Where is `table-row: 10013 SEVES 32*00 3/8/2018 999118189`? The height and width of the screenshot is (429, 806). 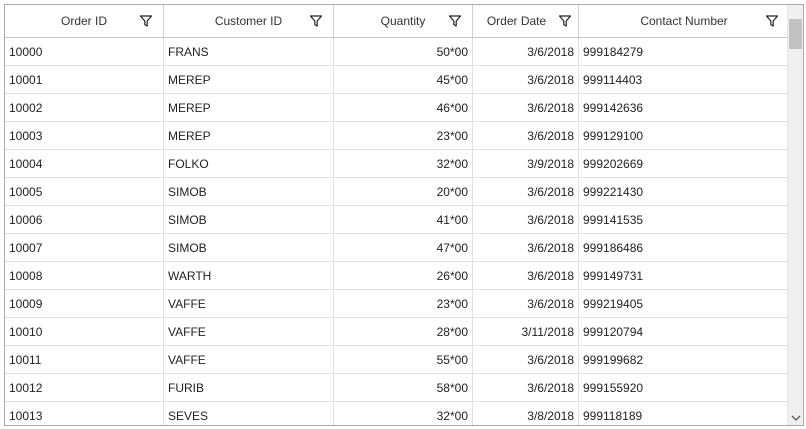
table-row: 10013 SEVES 32*00 3/8/2018 999118189 is located at coordinates (397, 413).